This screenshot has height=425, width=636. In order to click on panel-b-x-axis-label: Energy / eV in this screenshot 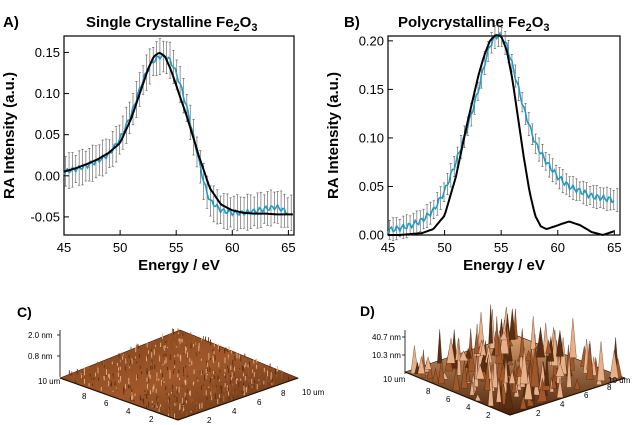, I will do `click(504, 265)`.